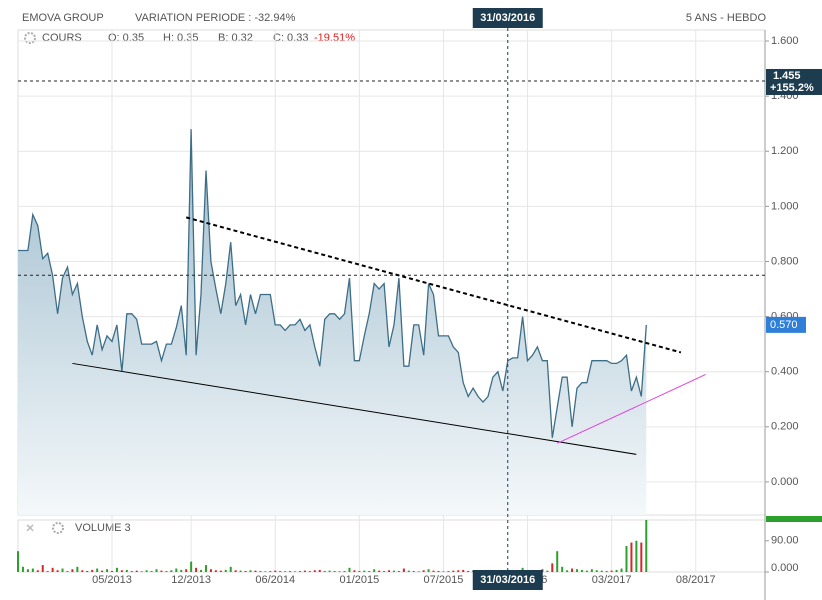 The width and height of the screenshot is (822, 600). I want to click on y-tick-label: 0.200, so click(785, 427).